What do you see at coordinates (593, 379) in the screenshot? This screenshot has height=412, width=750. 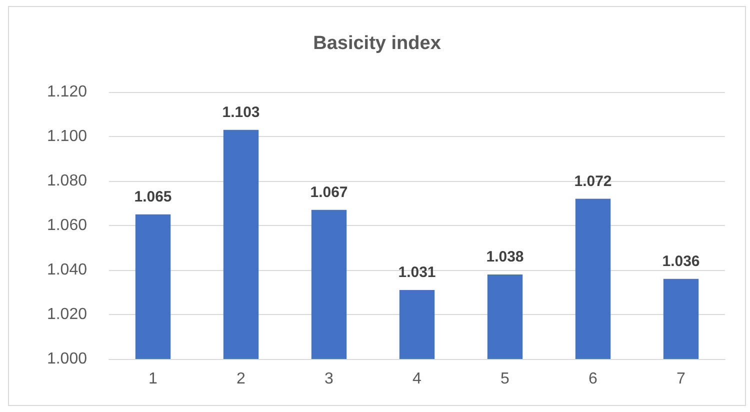 I see `x-tick-label: 6` at bounding box center [593, 379].